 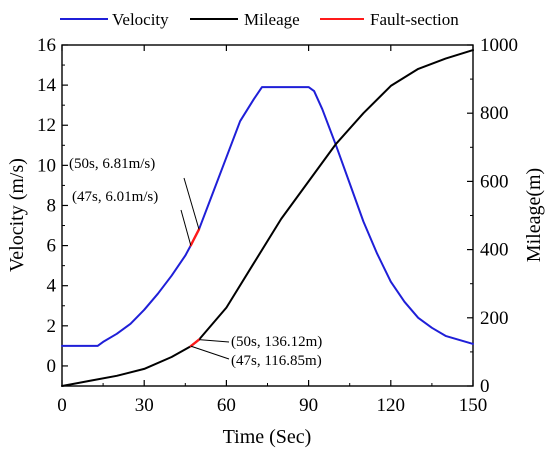 I want to click on annotation-label: (50s, 136.12m), so click(x=276, y=342).